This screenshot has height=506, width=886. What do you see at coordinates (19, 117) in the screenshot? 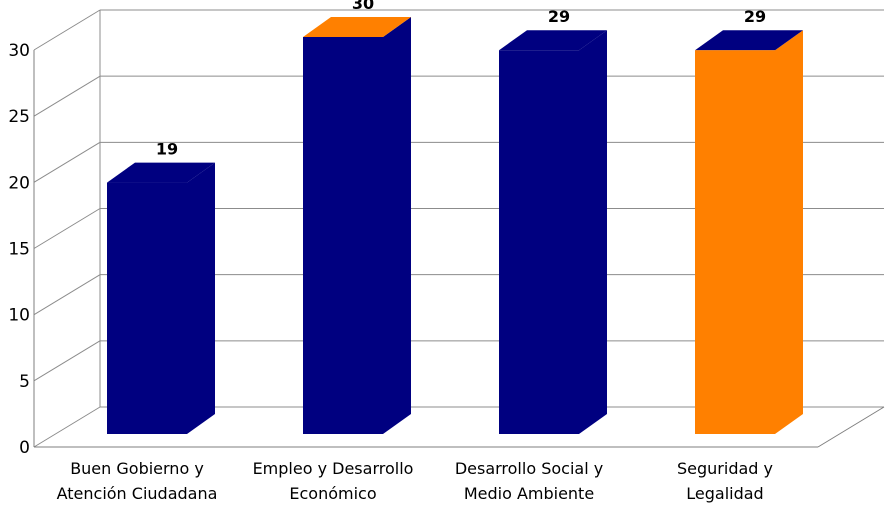
I see `y-tick-label: 25` at bounding box center [19, 117].